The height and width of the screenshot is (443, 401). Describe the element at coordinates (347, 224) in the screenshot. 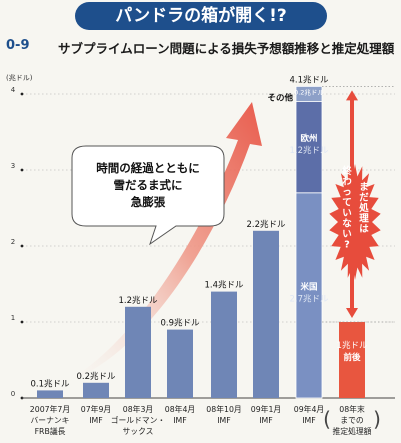

I see `warning-char: な` at that location.